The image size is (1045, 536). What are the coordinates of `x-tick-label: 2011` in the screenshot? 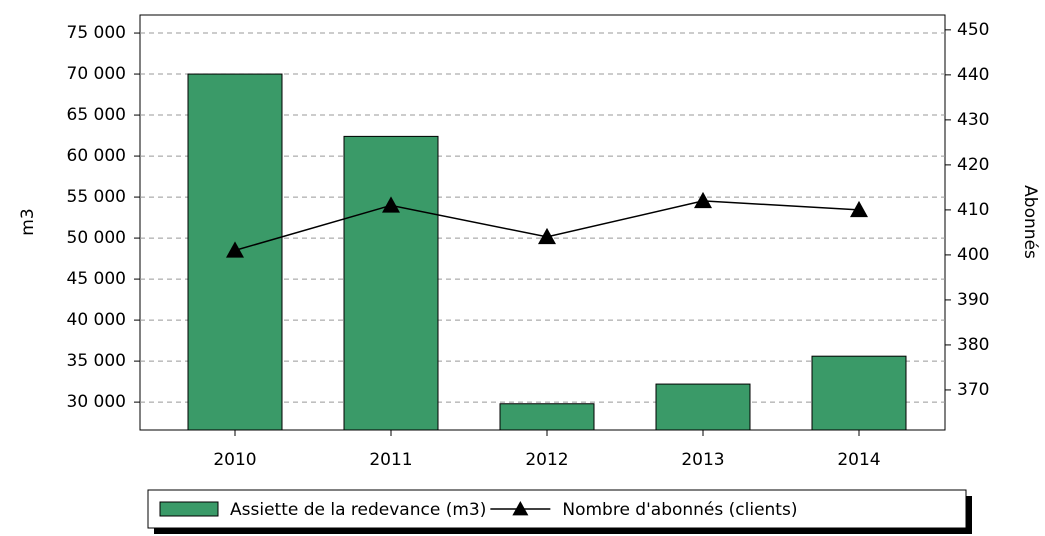 It's located at (390, 460).